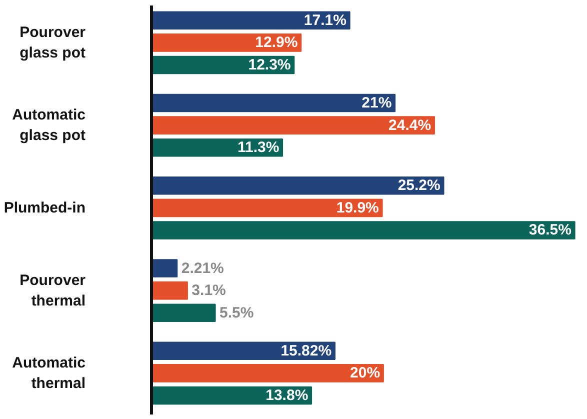 The height and width of the screenshot is (419, 587). I want to click on data-label: 5.5%, so click(237, 313).